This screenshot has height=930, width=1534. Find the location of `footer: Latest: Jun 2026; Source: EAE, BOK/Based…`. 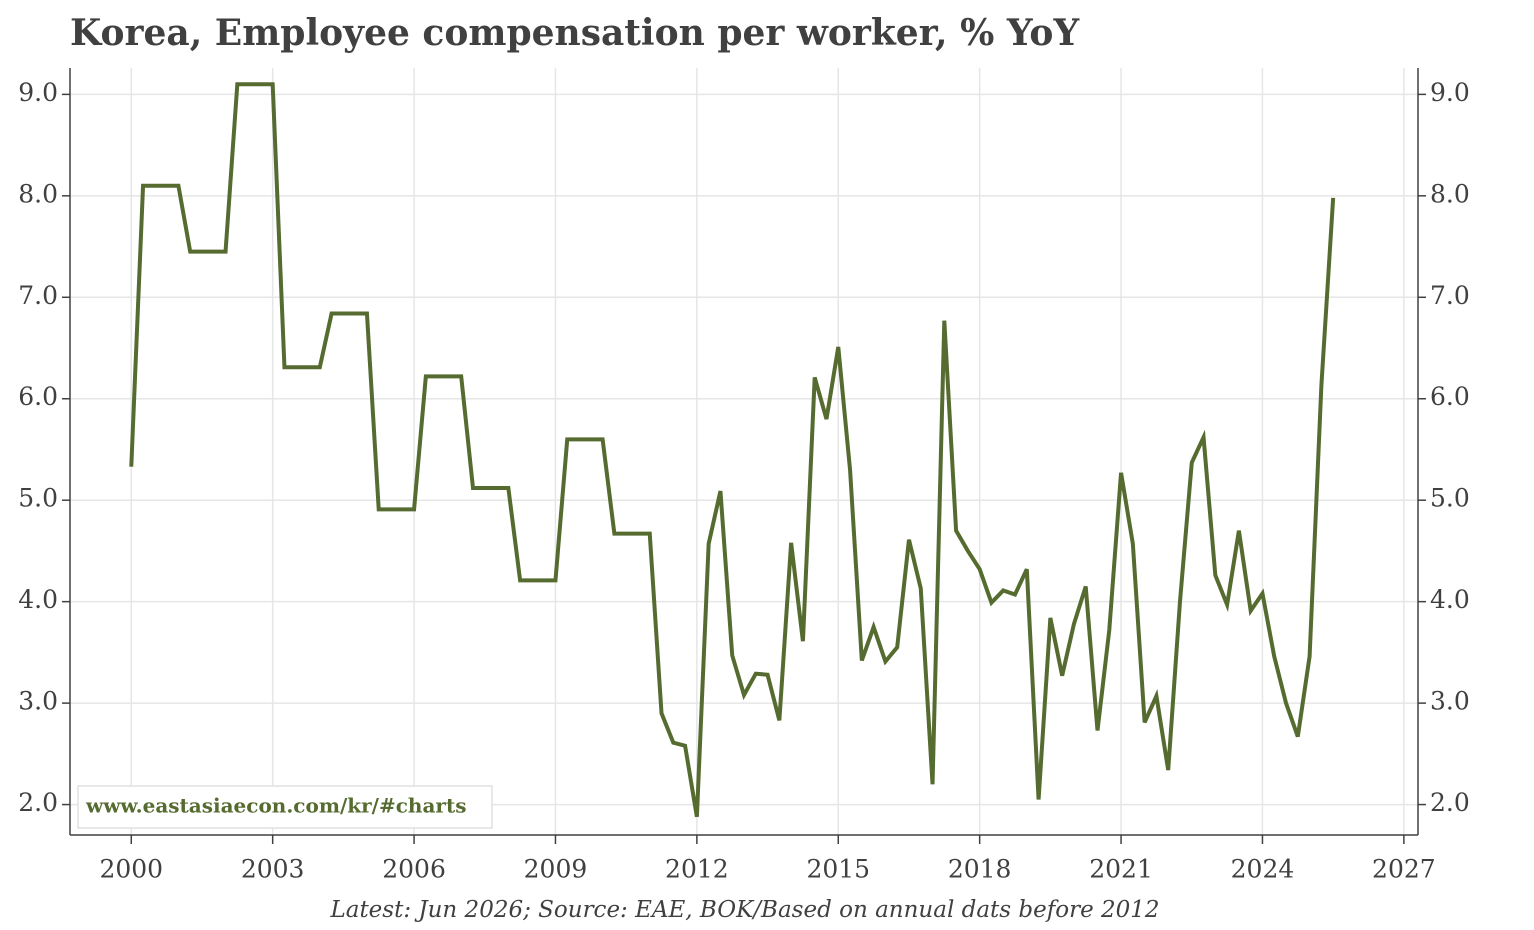

footer: Latest: Jun 2026; Source: EAE, BOK/Based… is located at coordinates (744, 910).